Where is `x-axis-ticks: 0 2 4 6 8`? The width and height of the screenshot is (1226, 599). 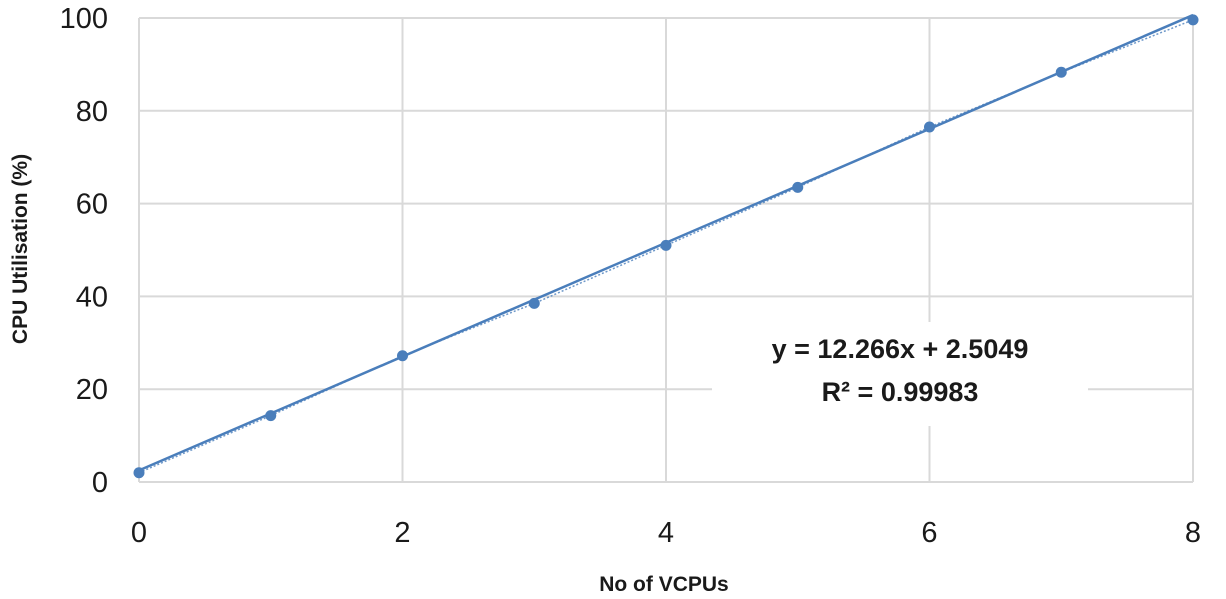
x-axis-ticks: 0 2 4 6 8 is located at coordinates (666, 533).